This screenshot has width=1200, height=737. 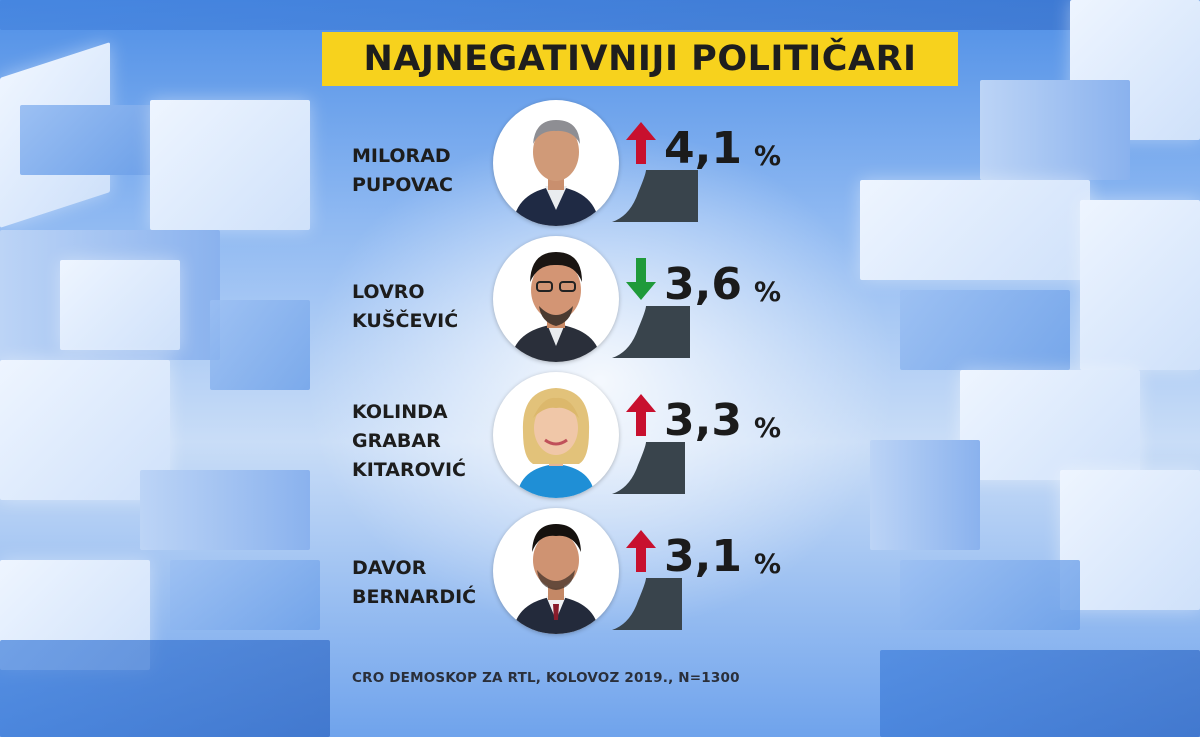 I want to click on name-line: KUŠČEVIĆ, so click(x=405, y=321).